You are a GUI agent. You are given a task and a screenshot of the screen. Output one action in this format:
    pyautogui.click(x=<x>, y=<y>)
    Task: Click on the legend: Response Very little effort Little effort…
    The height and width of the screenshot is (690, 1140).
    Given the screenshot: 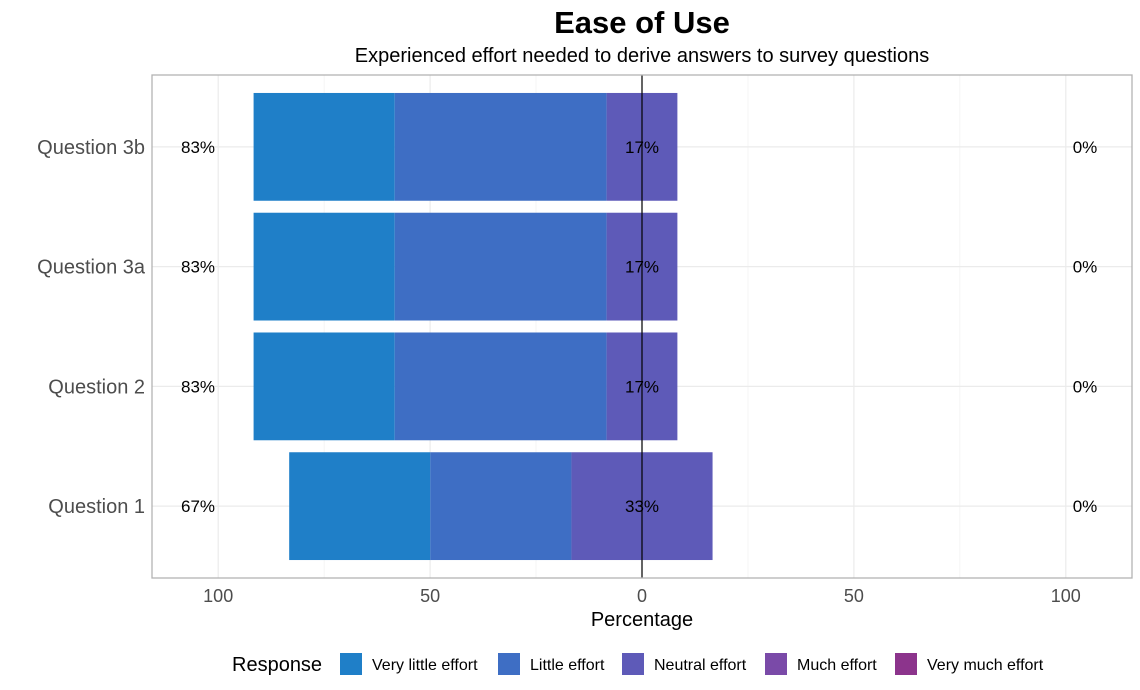 What is the action you would take?
    pyautogui.click(x=638, y=664)
    